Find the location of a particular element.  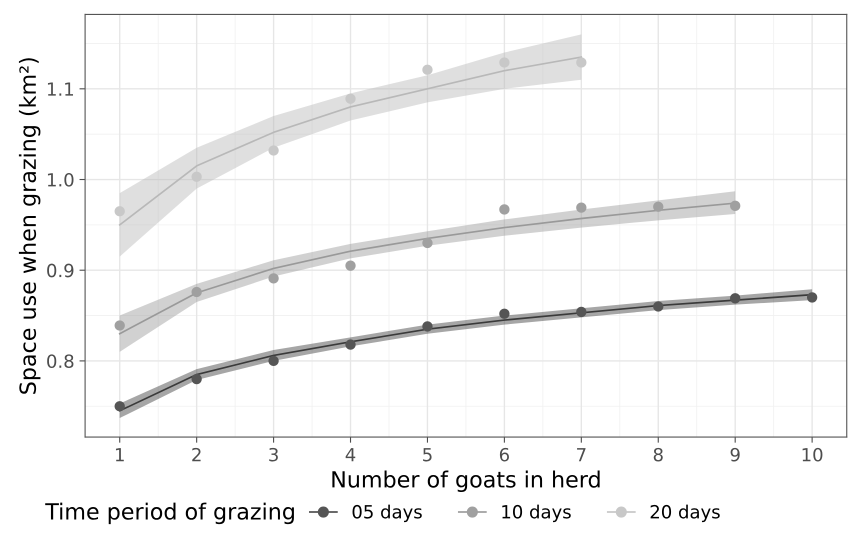

x-tick-label: 4 is located at coordinates (351, 455).